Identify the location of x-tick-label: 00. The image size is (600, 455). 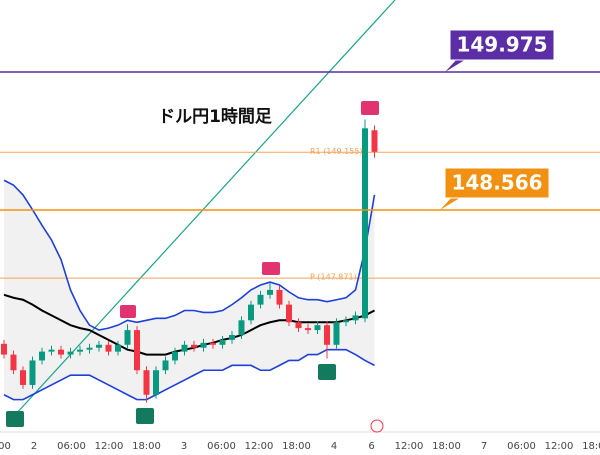
(5, 446).